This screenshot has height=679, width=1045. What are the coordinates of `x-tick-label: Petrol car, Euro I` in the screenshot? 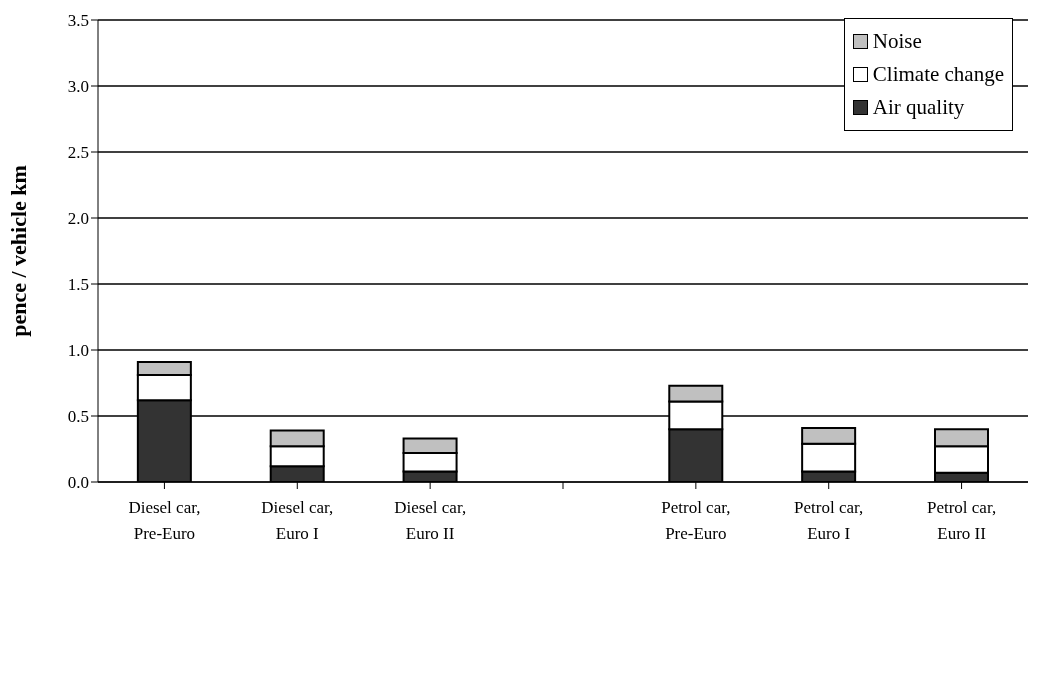 It's located at (829, 520).